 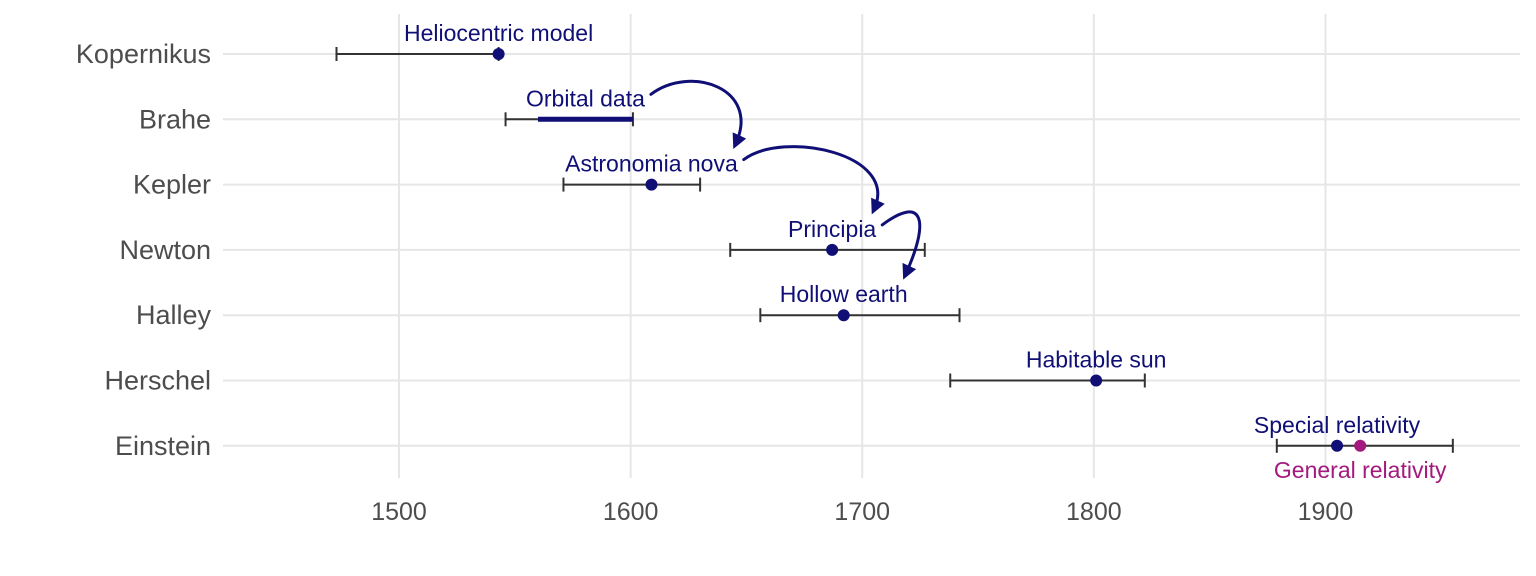 I want to click on event-label-orbital-data: Orbital data, so click(x=585, y=98).